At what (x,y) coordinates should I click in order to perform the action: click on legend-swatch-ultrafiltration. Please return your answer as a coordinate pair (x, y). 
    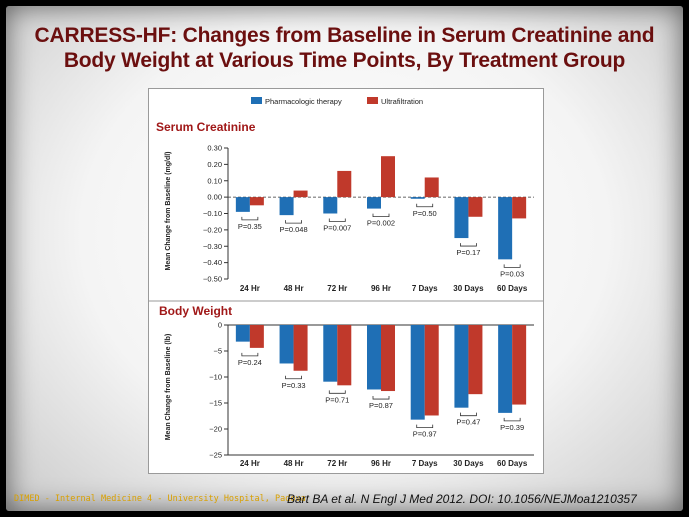
    Looking at the image, I should click on (372, 100).